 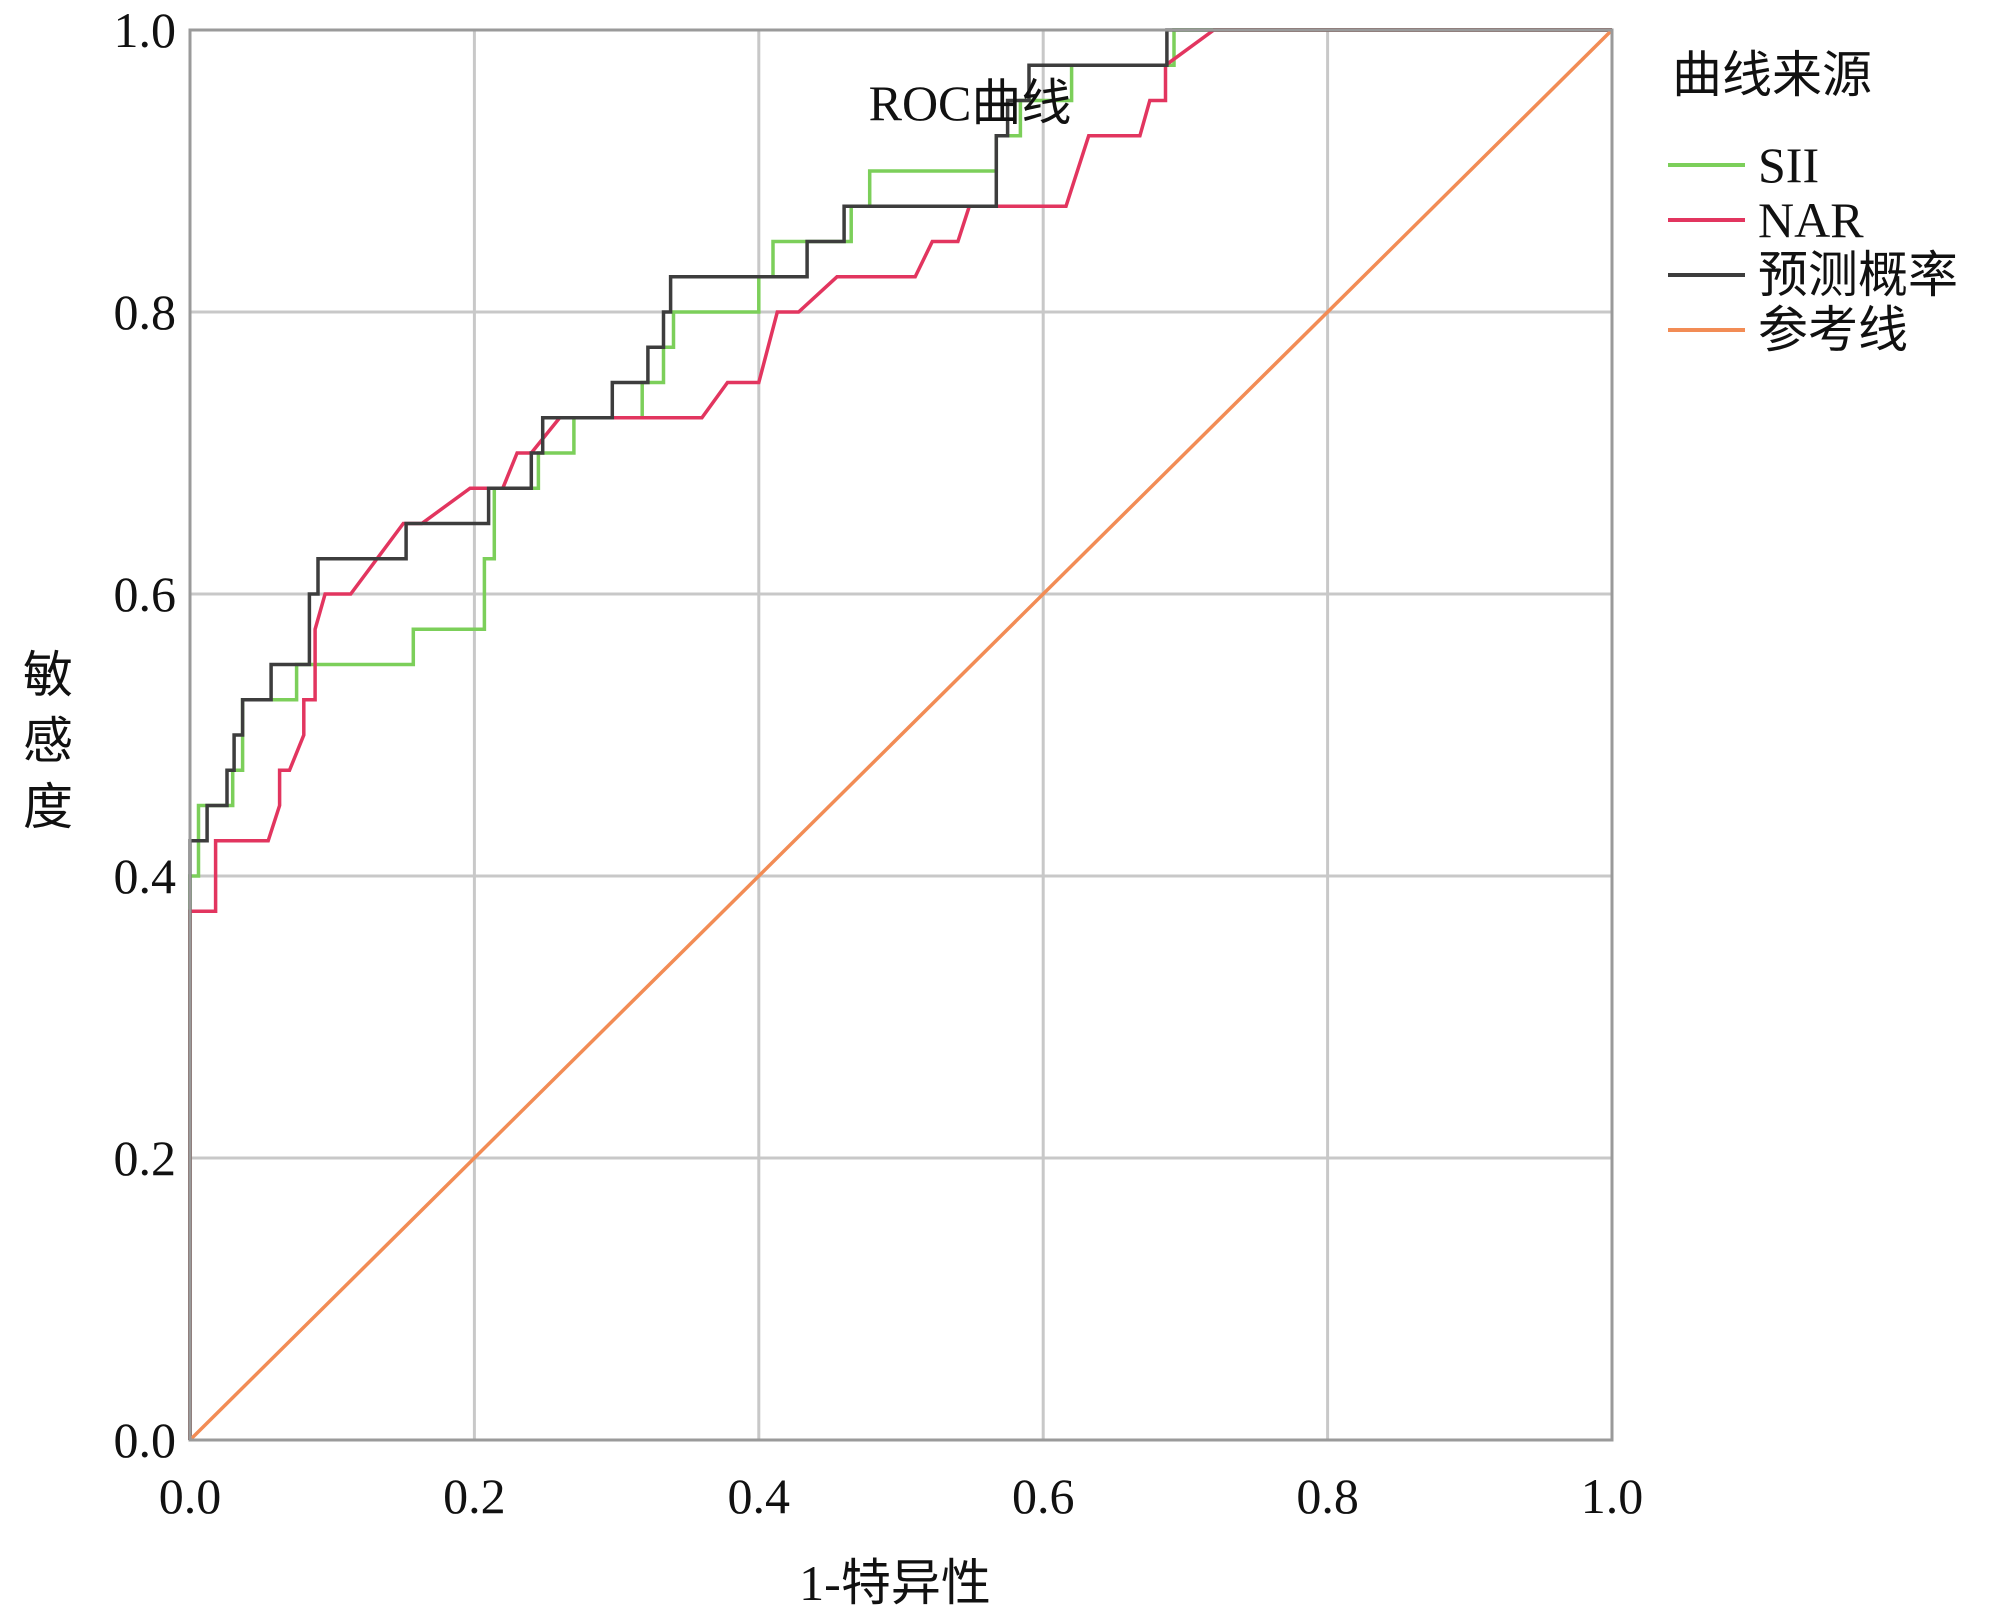 I want to click on x-tick-label-2: 0.4, so click(x=759, y=1496).